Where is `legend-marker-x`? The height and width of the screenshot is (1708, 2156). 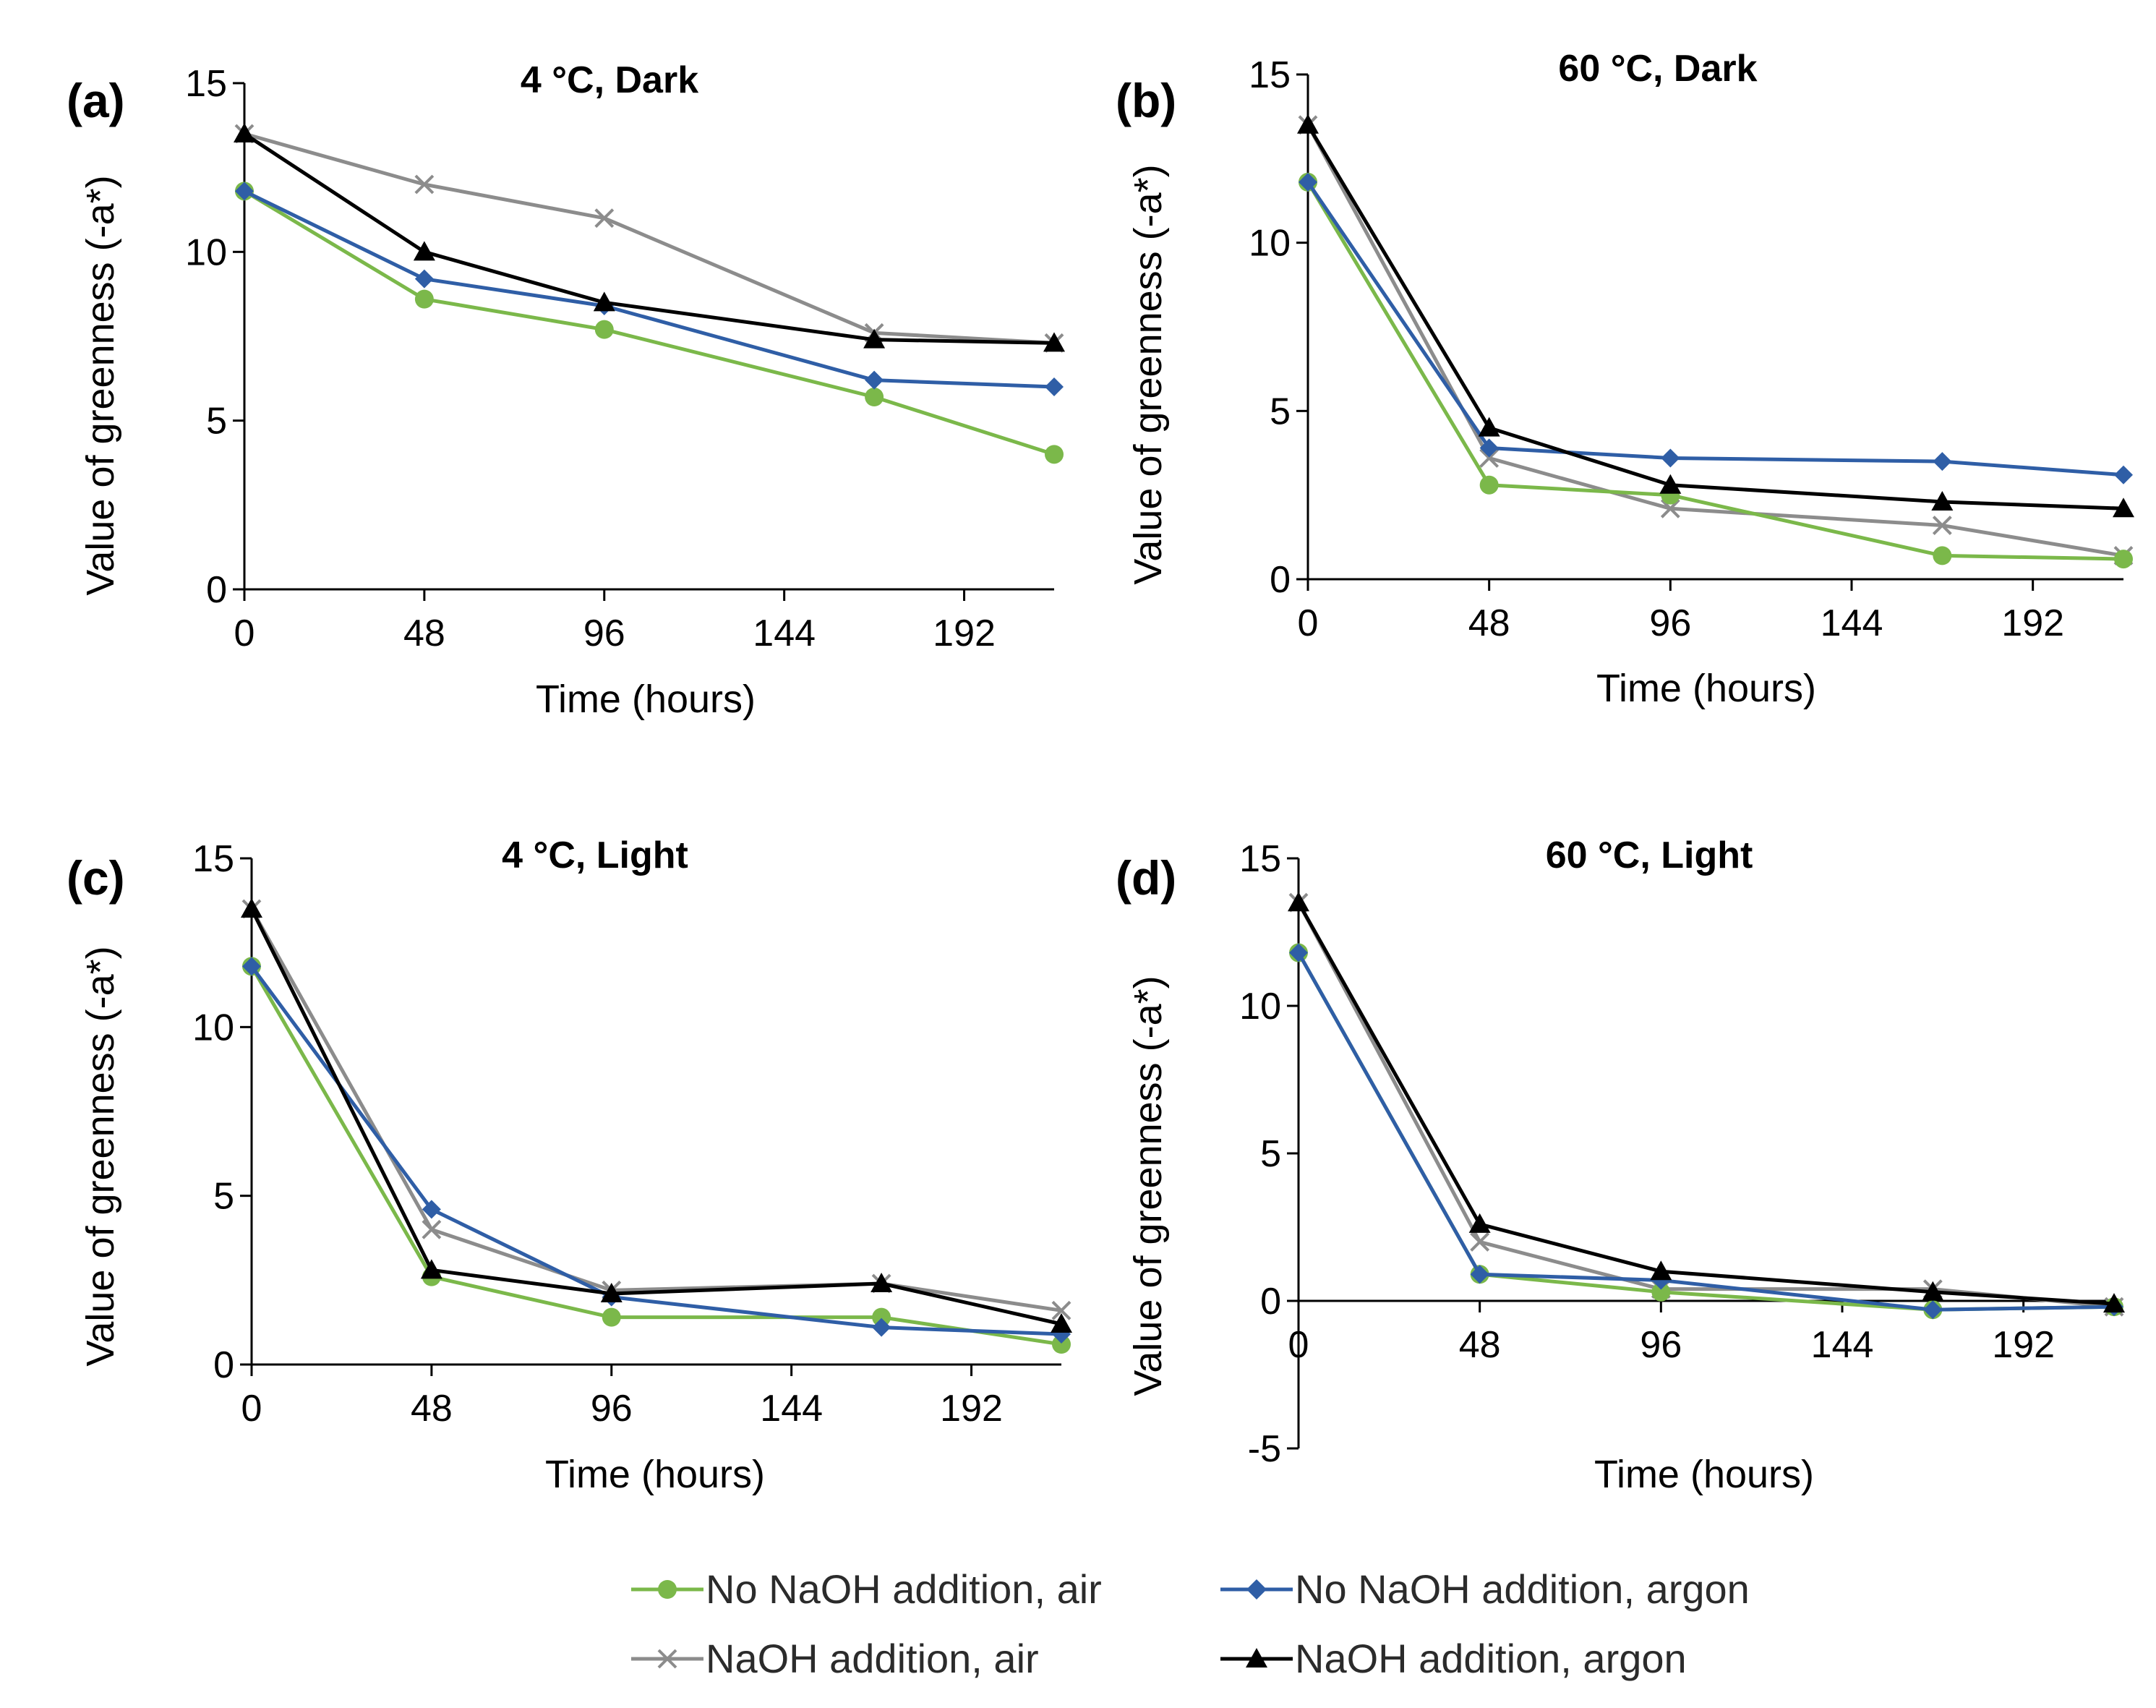 legend-marker-x is located at coordinates (667, 1659).